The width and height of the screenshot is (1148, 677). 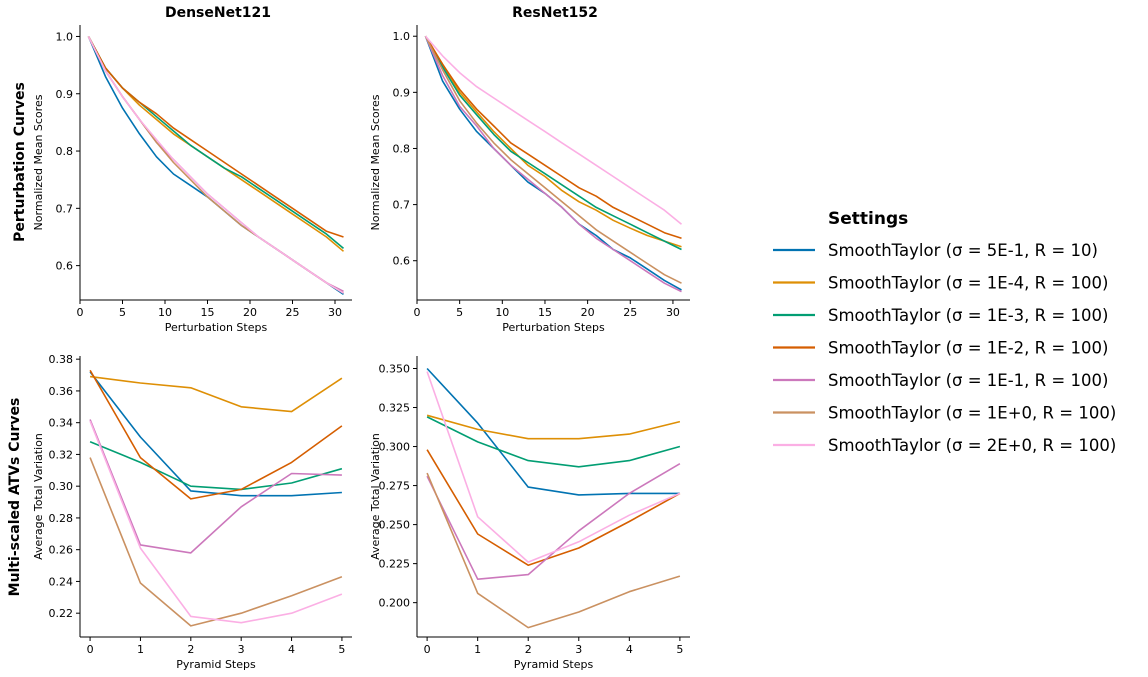 I want to click on col-title-densenet121: DenseNet121, so click(x=218, y=13).